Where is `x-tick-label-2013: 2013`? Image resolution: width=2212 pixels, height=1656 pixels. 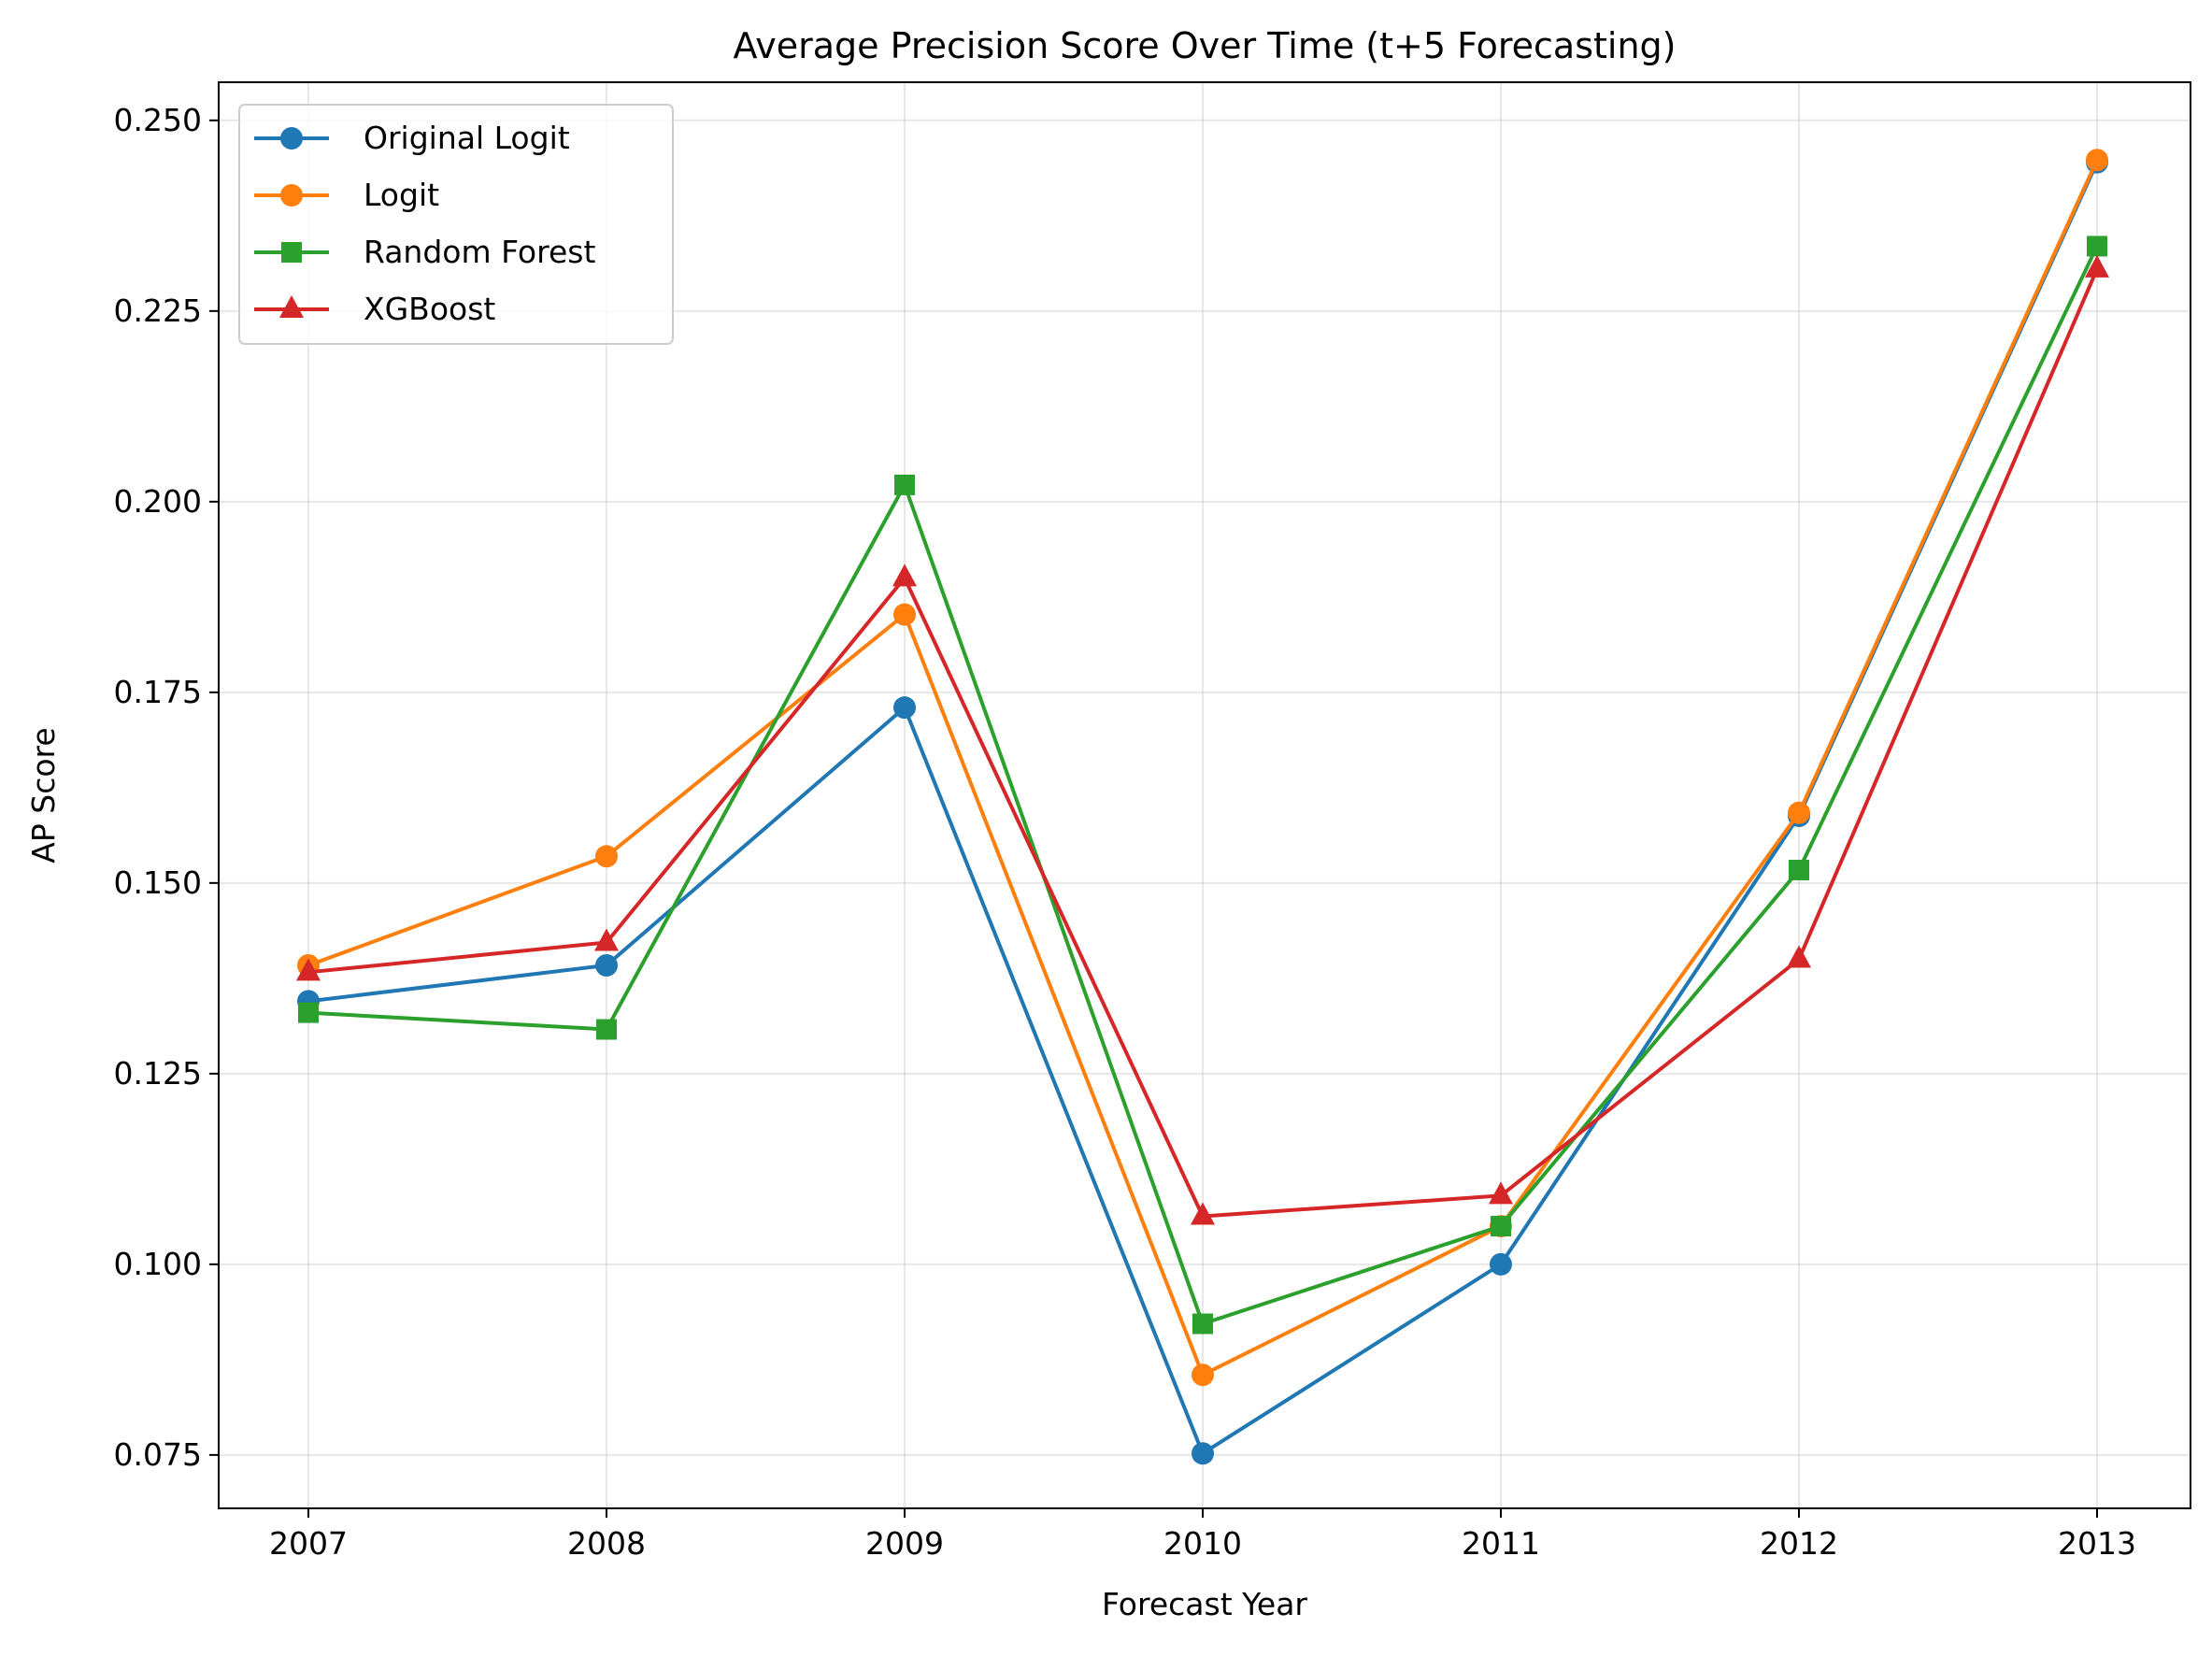
x-tick-label-2013: 2013 is located at coordinates (2097, 1544).